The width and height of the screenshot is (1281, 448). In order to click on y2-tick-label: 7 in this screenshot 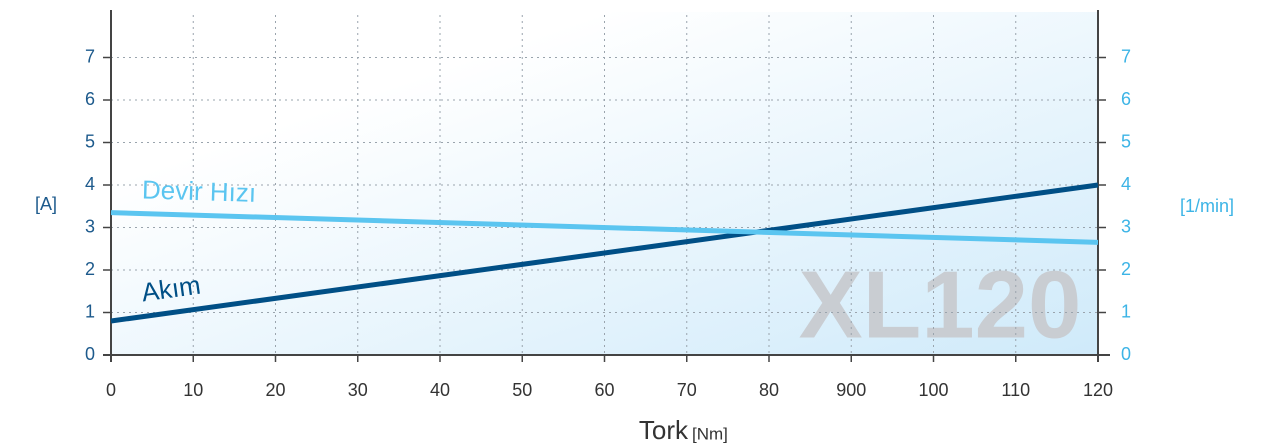, I will do `click(1126, 56)`.